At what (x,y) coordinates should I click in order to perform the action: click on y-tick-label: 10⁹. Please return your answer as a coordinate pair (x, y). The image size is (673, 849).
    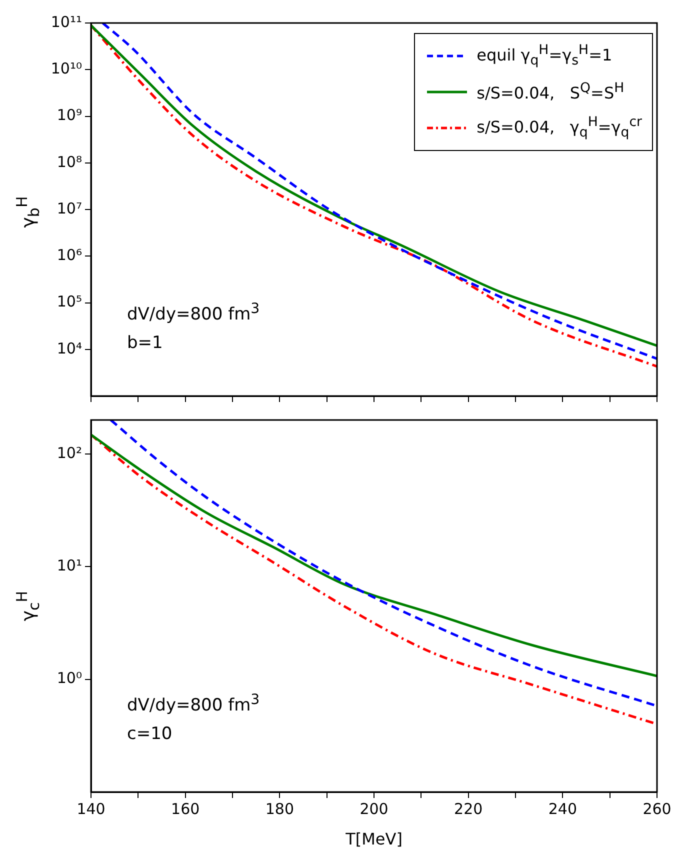
    Looking at the image, I should click on (69, 115).